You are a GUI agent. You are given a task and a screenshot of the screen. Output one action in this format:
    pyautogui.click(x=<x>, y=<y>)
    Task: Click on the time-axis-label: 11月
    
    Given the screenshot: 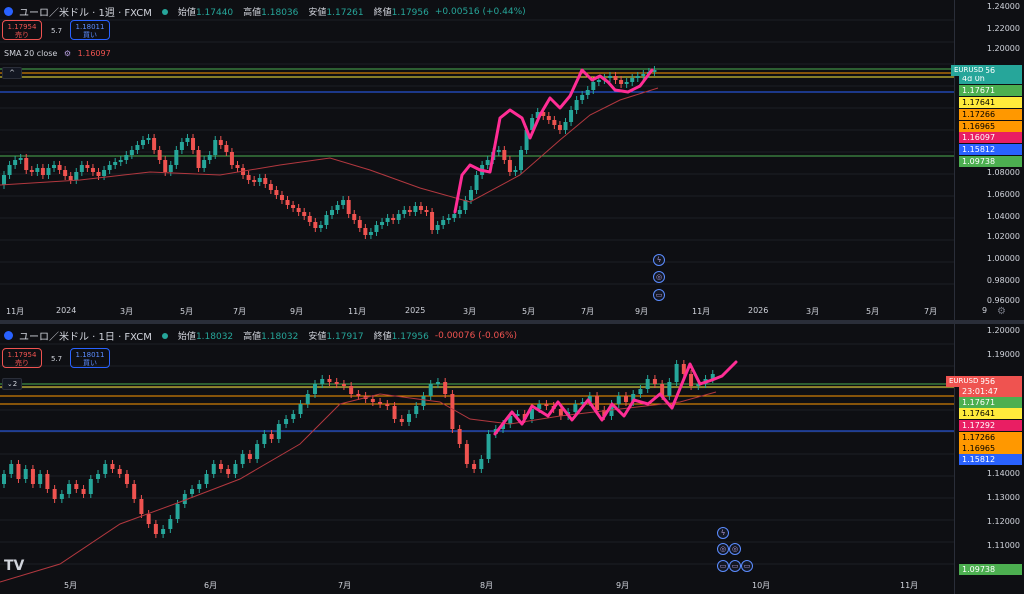 What is the action you would take?
    pyautogui.click(x=357, y=311)
    